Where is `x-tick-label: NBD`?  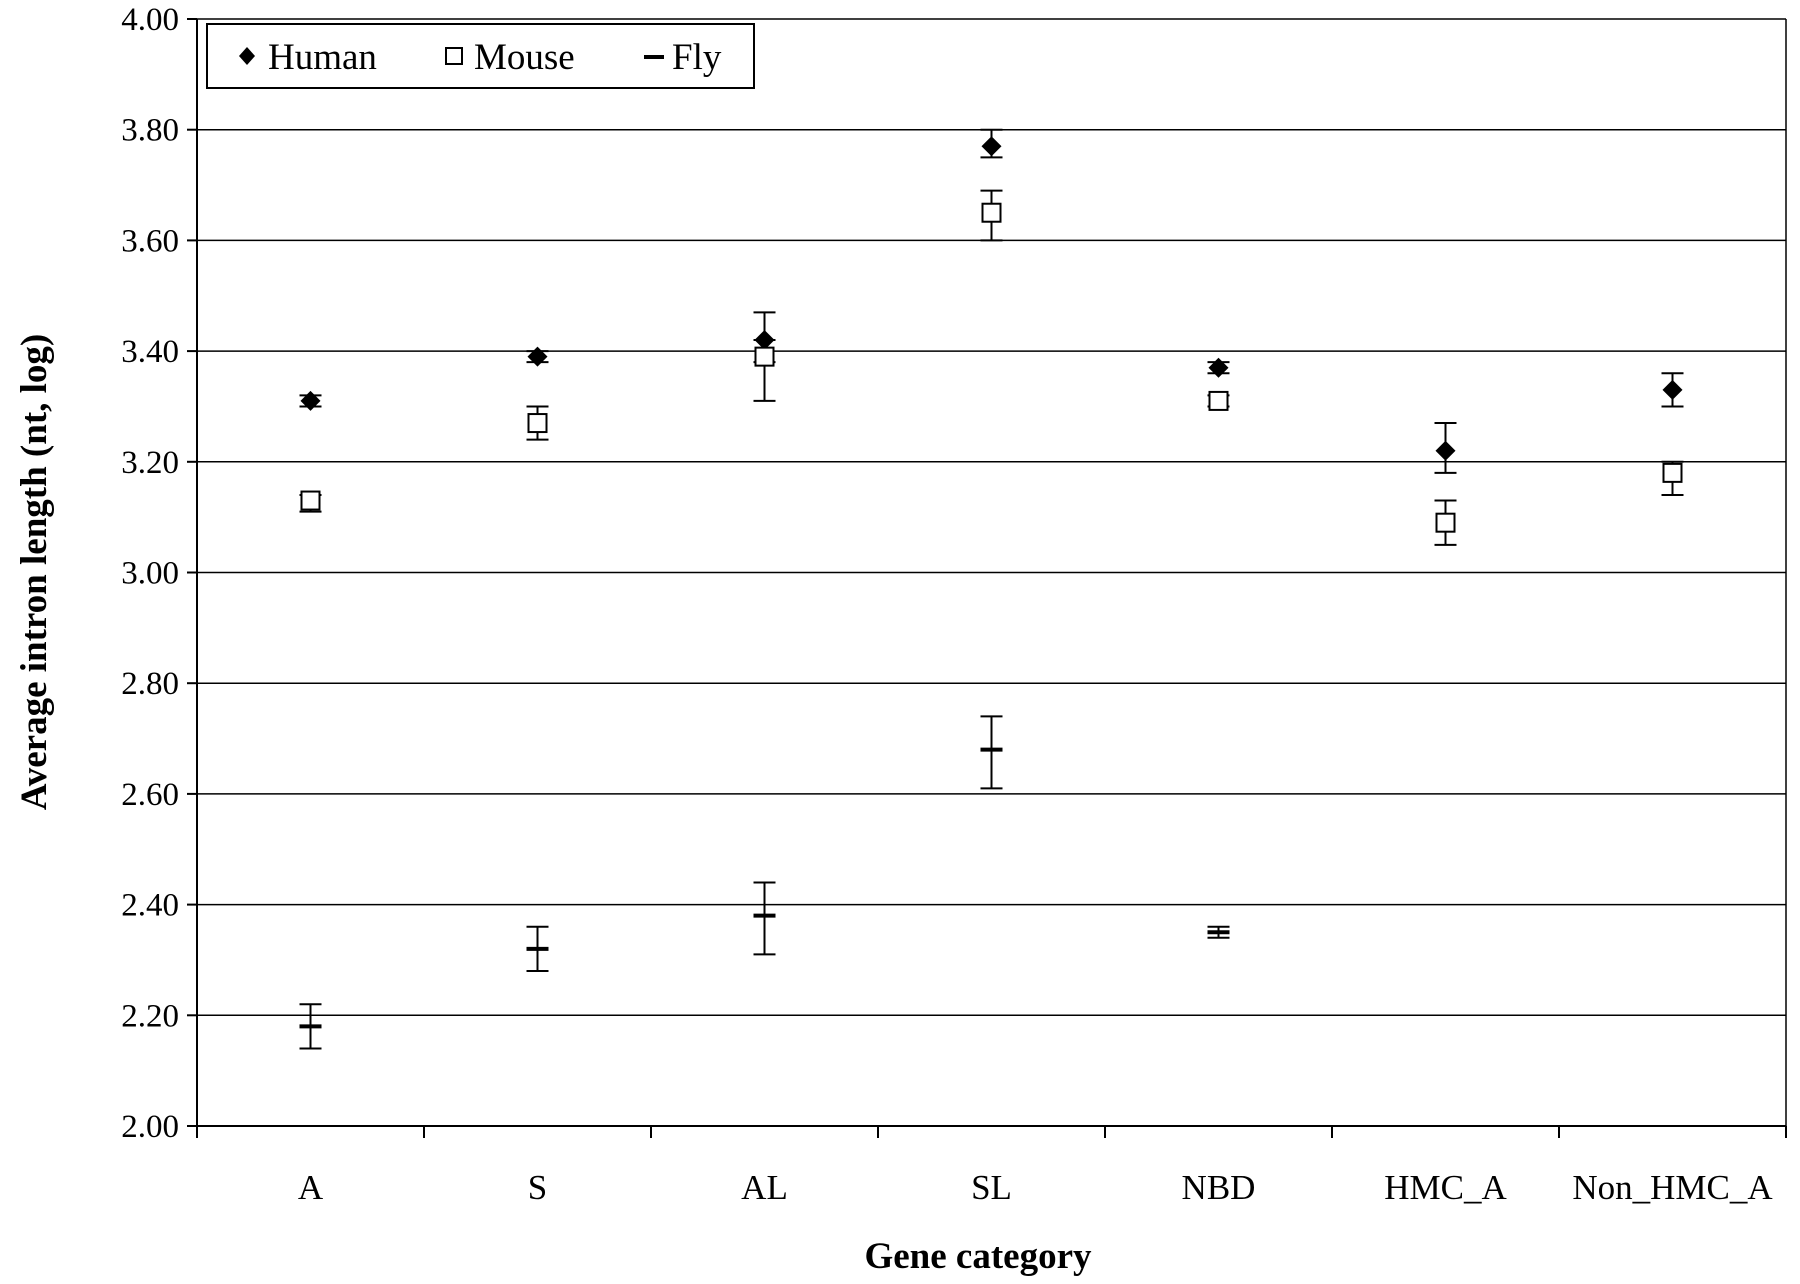
x-tick-label: NBD is located at coordinates (1219, 1187).